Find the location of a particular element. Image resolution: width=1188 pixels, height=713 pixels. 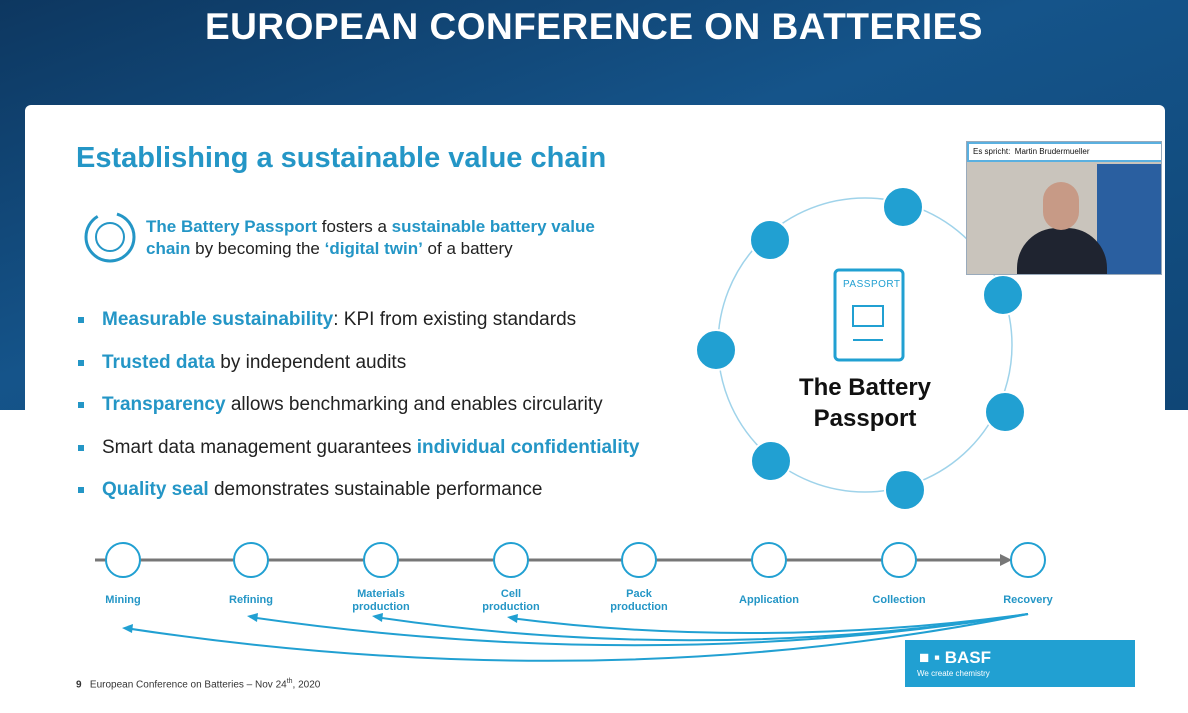

chain-label: Recovery is located at coordinates (1028, 600).